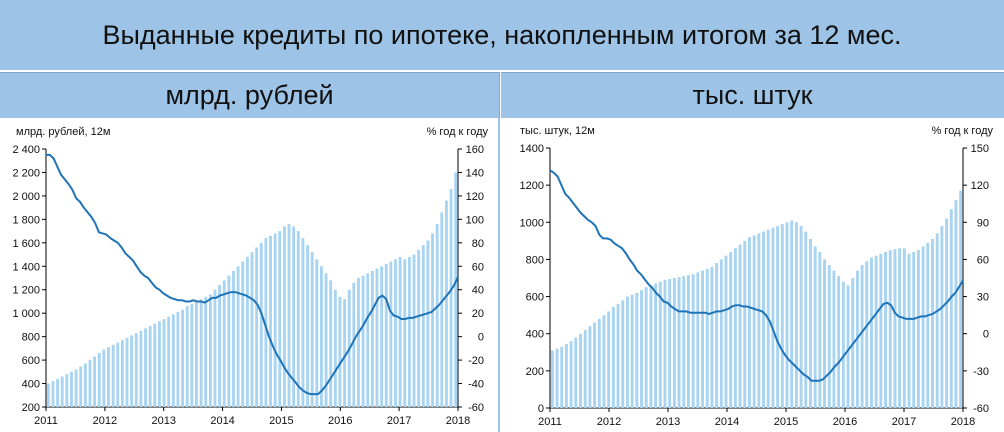 This screenshot has height=432, width=1004. I want to click on right-tick-label: 140, so click(475, 173).